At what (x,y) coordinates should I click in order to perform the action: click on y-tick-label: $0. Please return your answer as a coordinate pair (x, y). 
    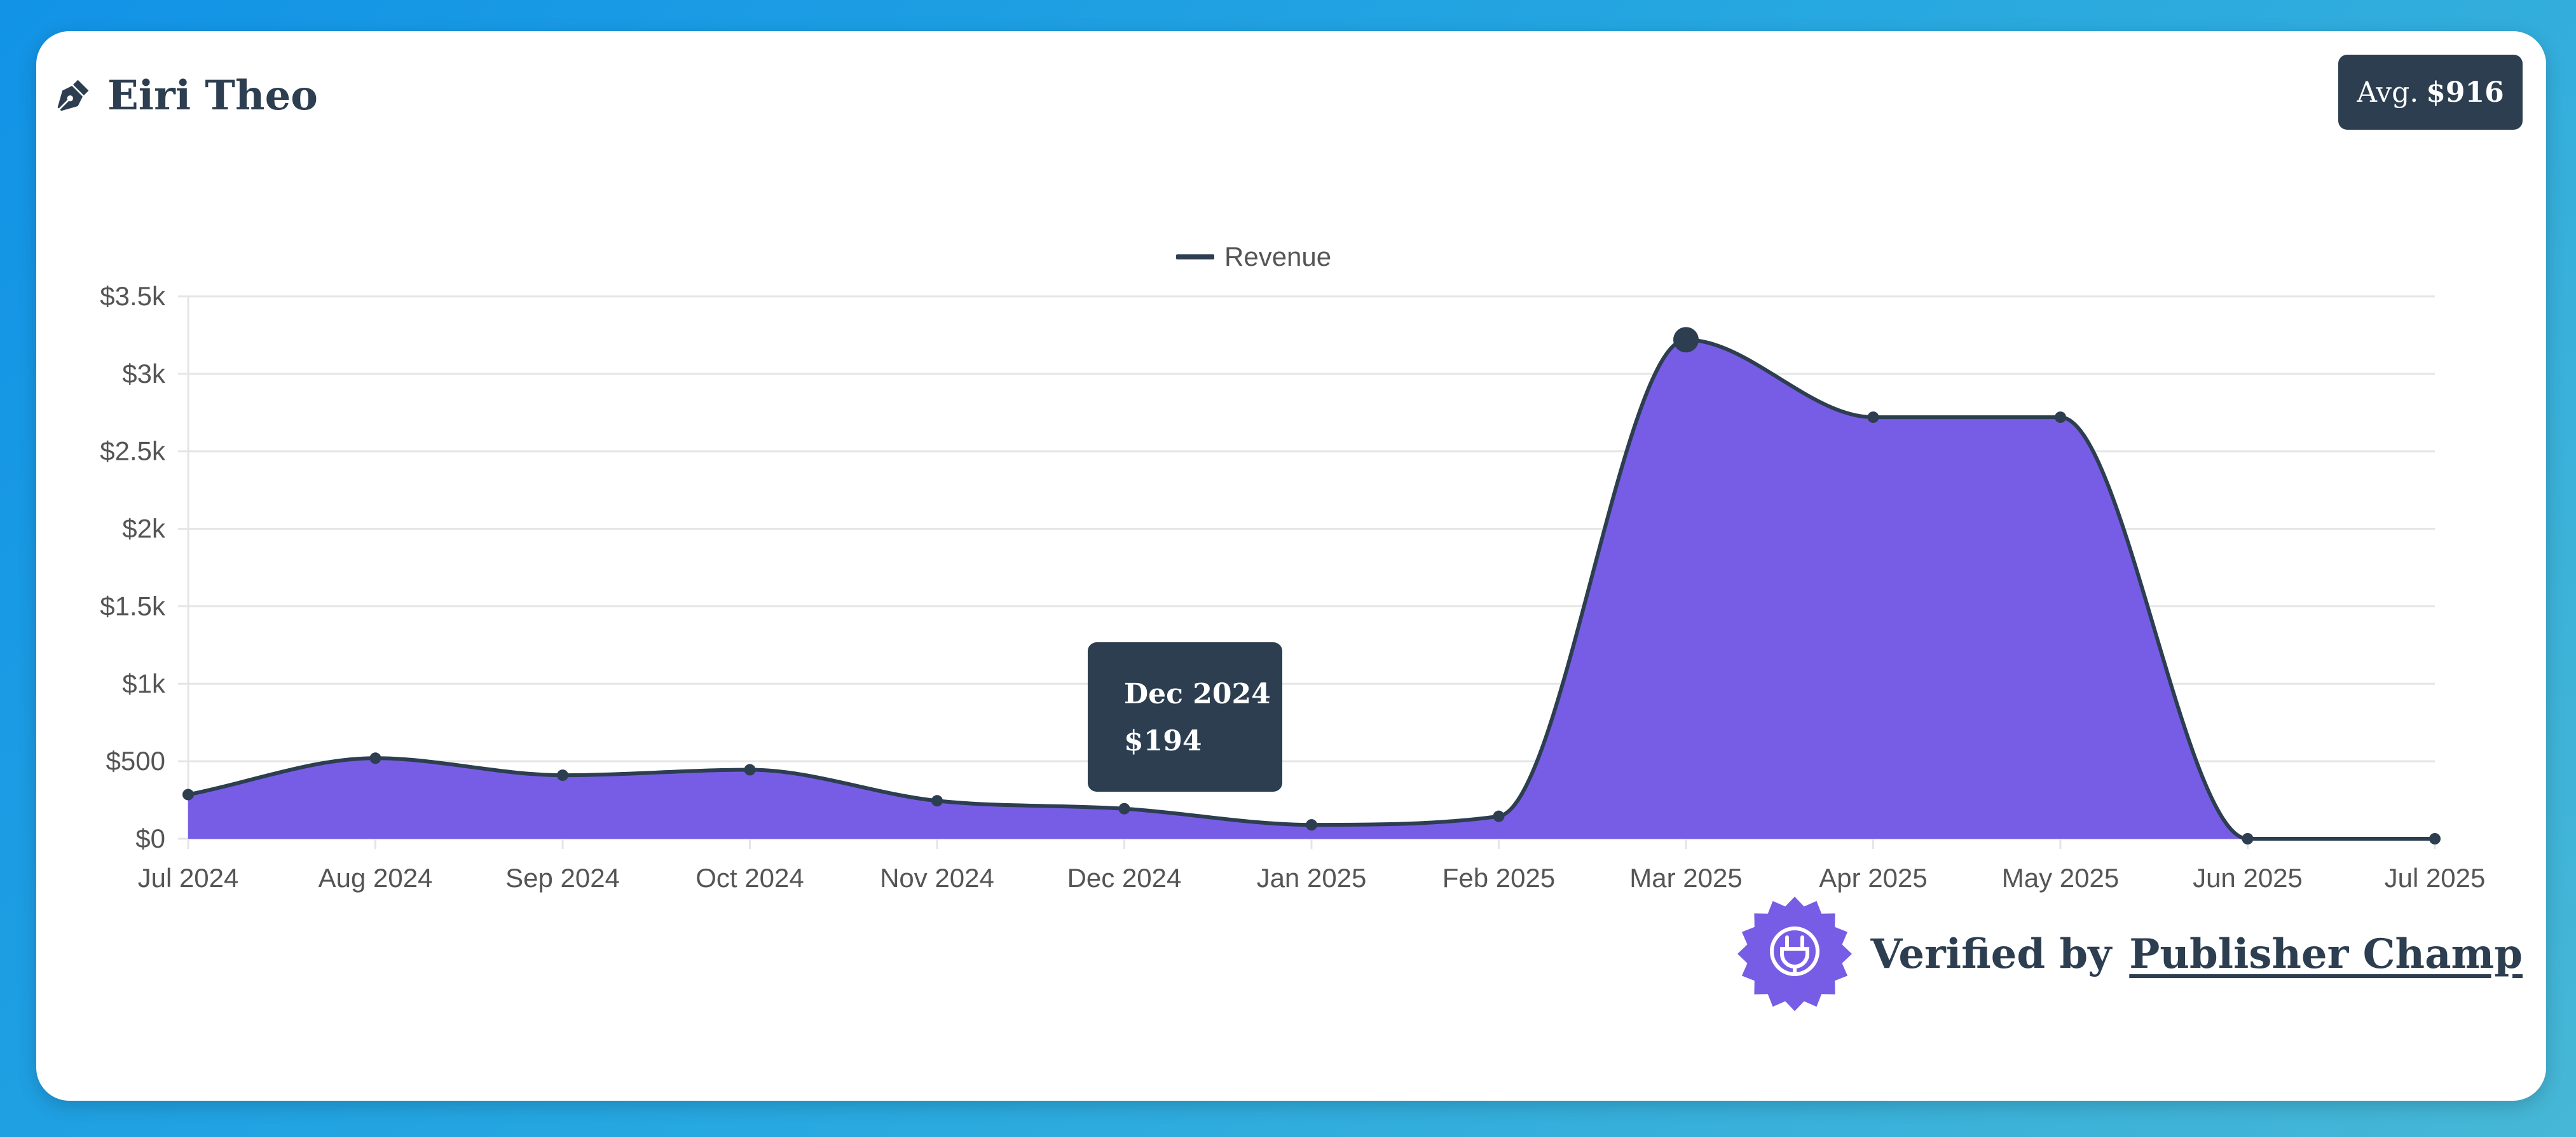
    Looking at the image, I should click on (150, 838).